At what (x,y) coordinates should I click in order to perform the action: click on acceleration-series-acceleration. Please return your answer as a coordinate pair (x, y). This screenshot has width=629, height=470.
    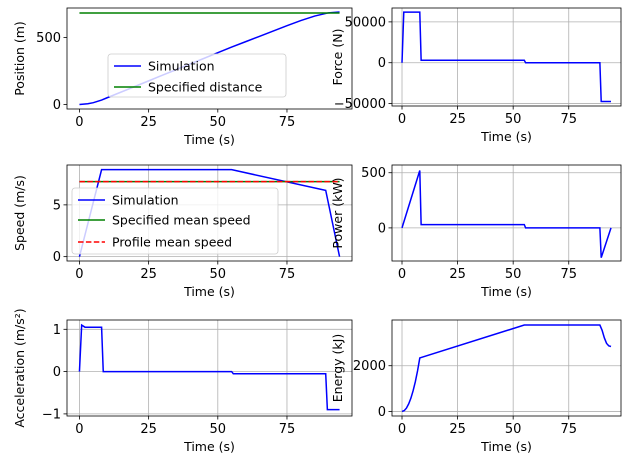
    Looking at the image, I should click on (209, 367).